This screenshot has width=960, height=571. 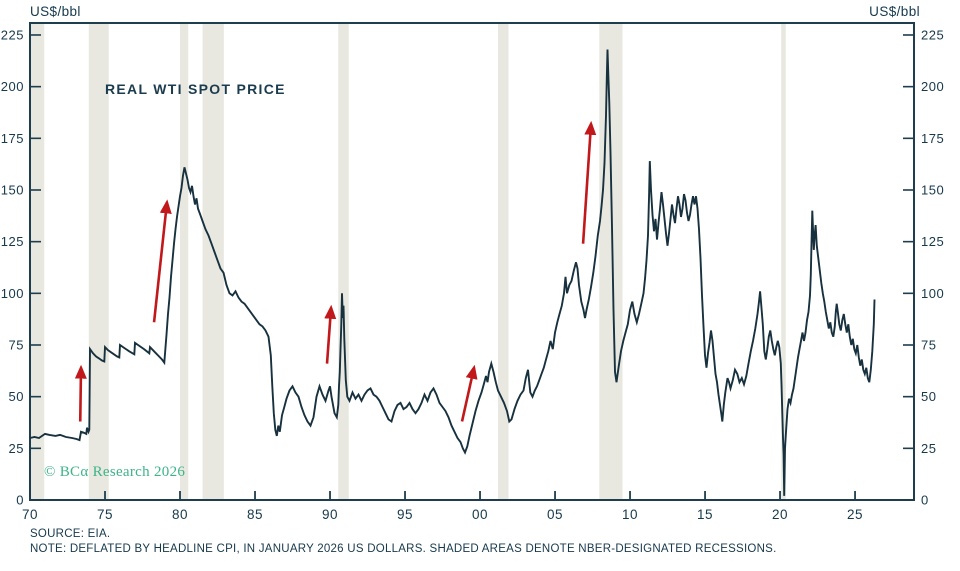 What do you see at coordinates (30, 514) in the screenshot?
I see `x-axis-tick-label: 70` at bounding box center [30, 514].